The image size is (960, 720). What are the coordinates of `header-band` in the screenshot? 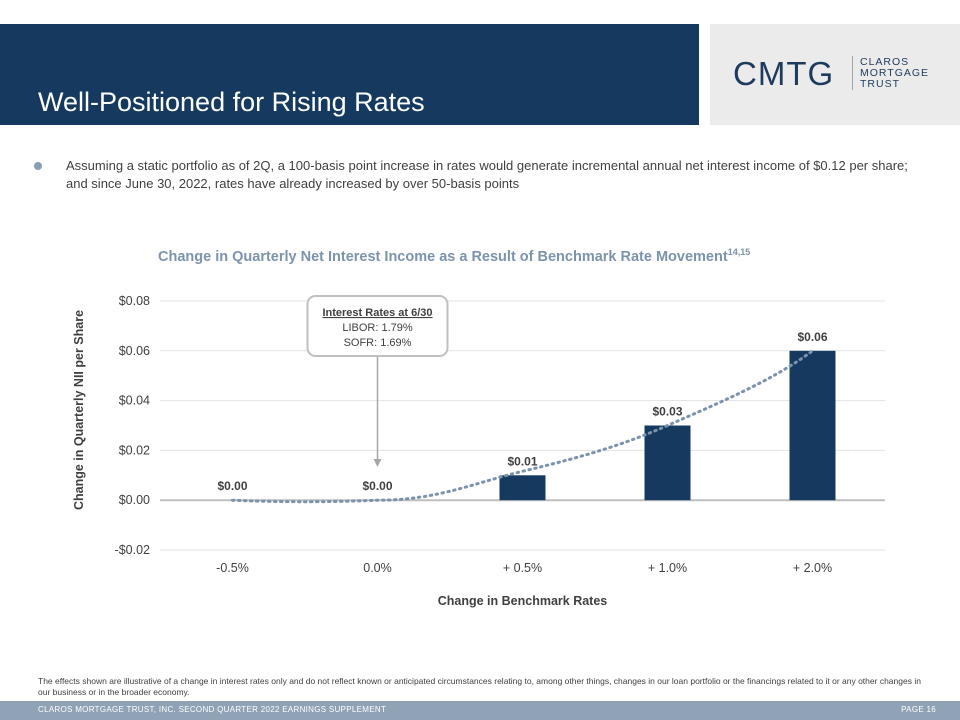 It's located at (349, 74).